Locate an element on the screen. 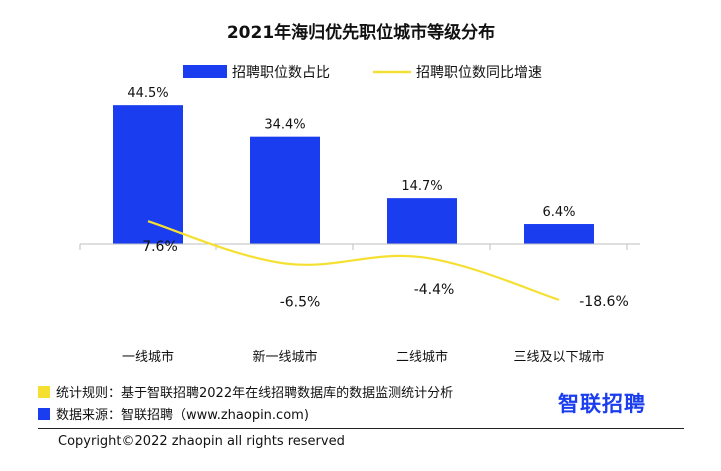  brand-logo: 智联招聘 is located at coordinates (602, 404).